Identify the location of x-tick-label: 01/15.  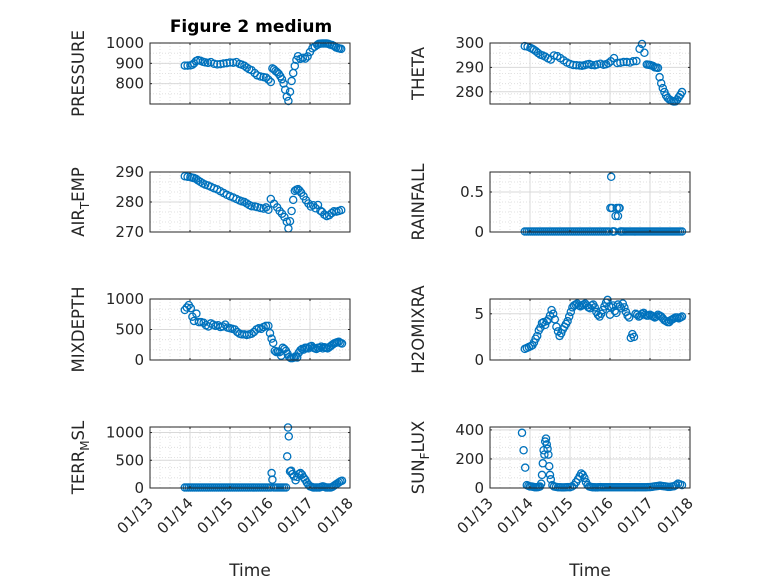
(215, 515).